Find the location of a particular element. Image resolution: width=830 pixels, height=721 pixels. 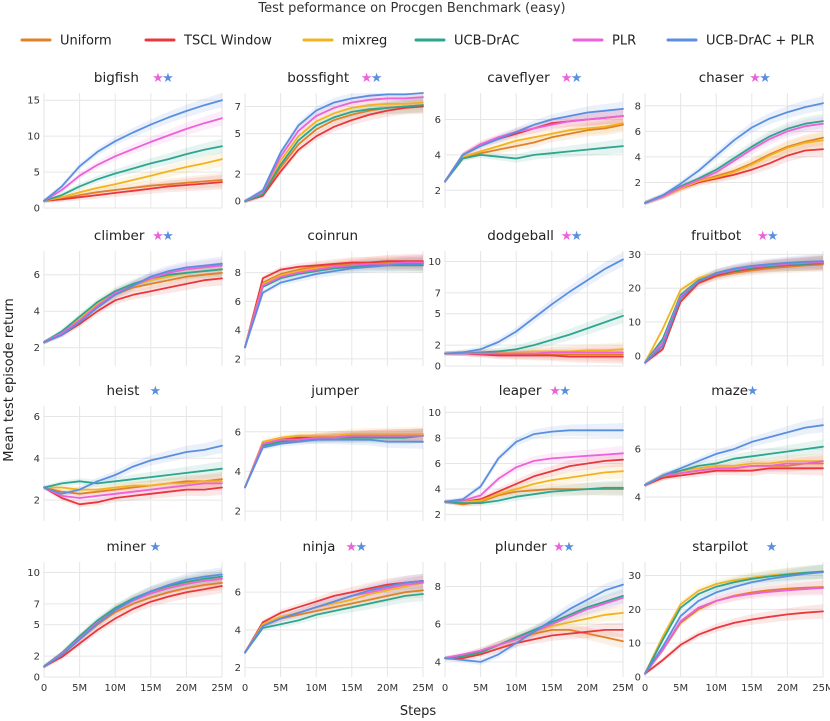

x-axis-label: Steps is located at coordinates (418, 711).